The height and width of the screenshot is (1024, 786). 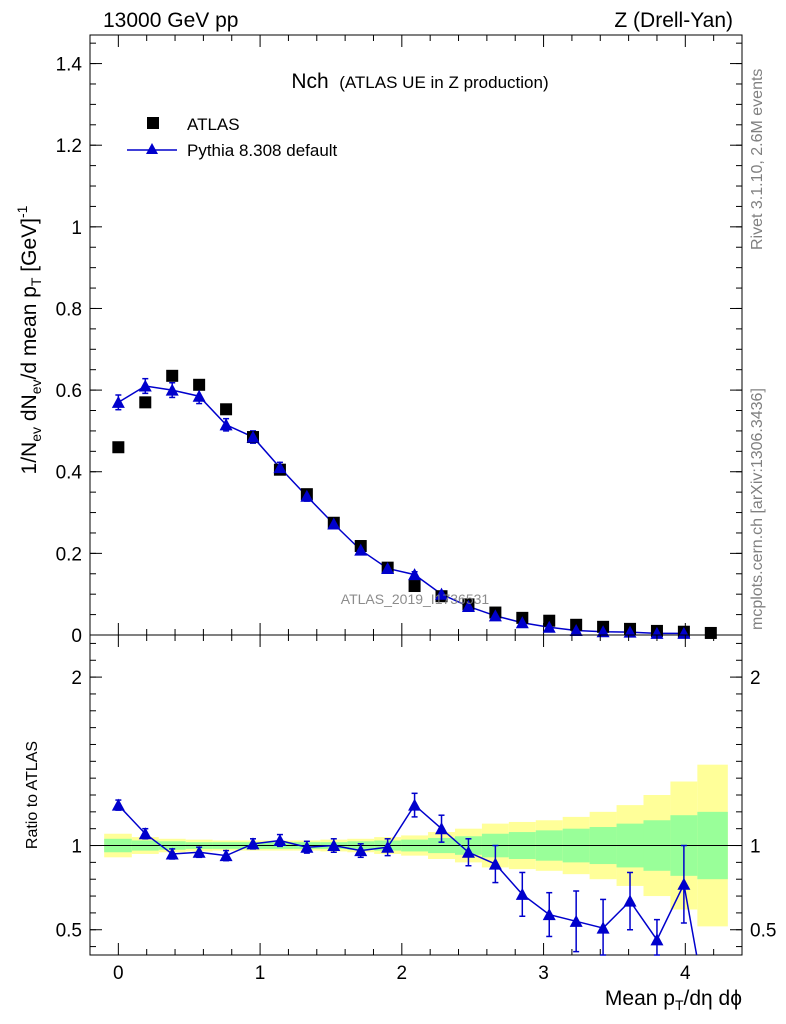 I want to click on main-y-tick-label: 0.8, so click(x=69, y=309).